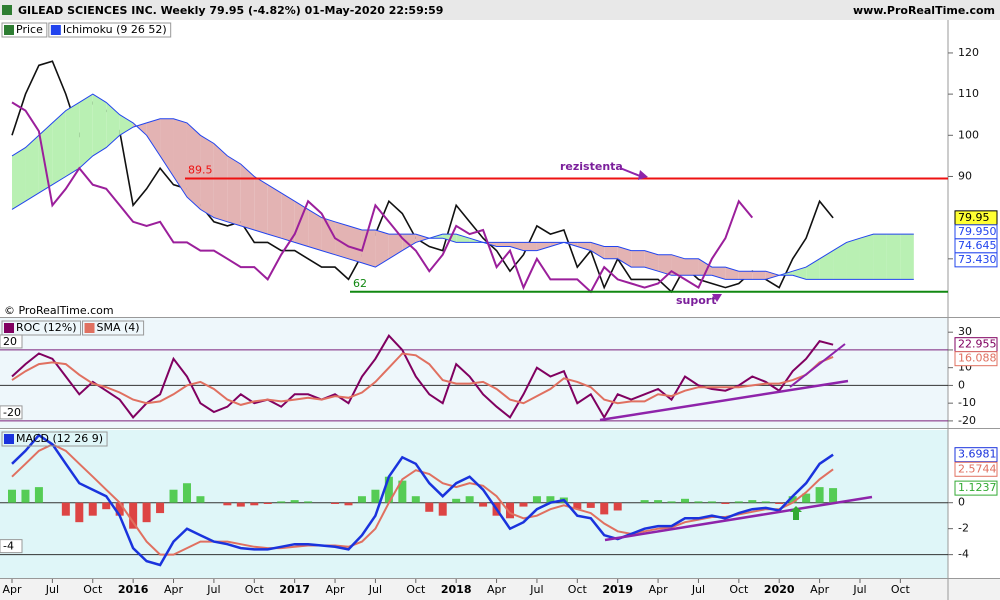 Image resolution: width=1000 pixels, height=600 pixels. What do you see at coordinates (294, 589) in the screenshot?
I see `x-tick-label: 2017` at bounding box center [294, 589].